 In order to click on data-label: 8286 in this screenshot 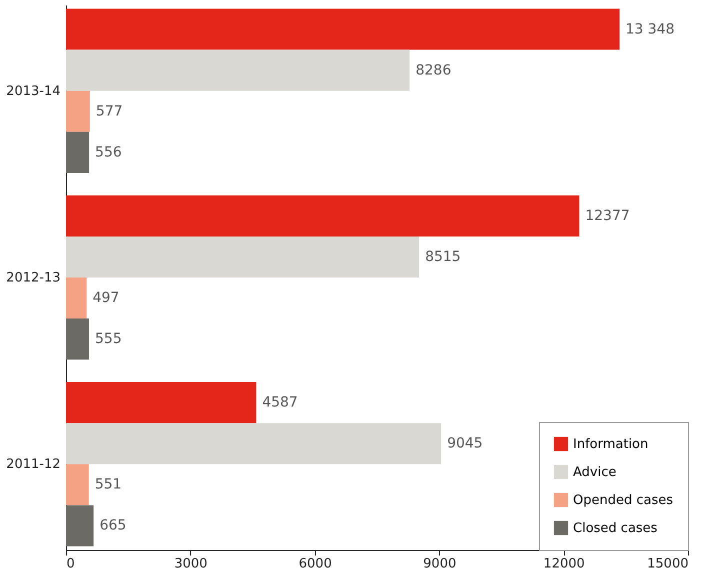, I will do `click(434, 70)`.